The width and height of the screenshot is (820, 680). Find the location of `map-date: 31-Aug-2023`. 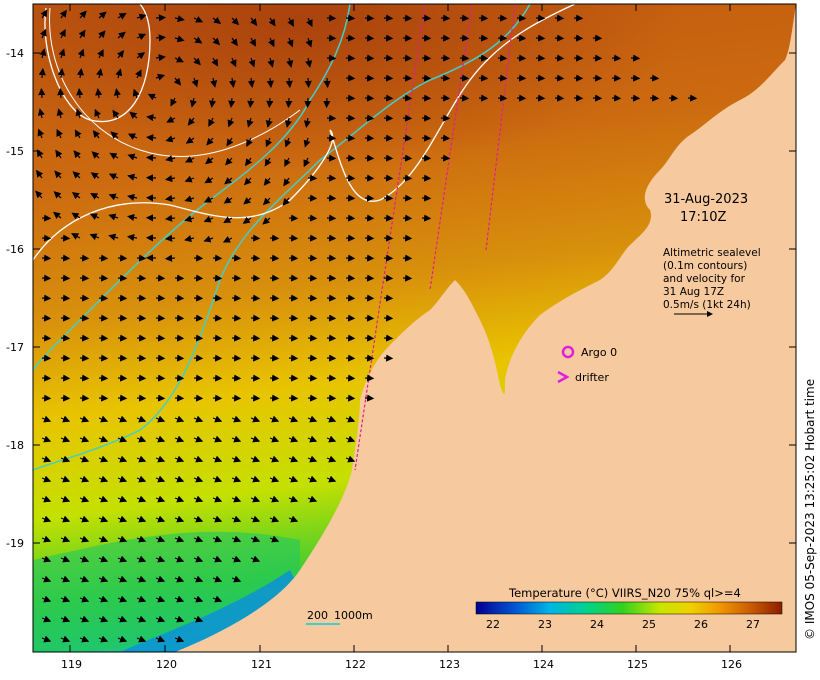

map-date: 31-Aug-2023 is located at coordinates (706, 199).